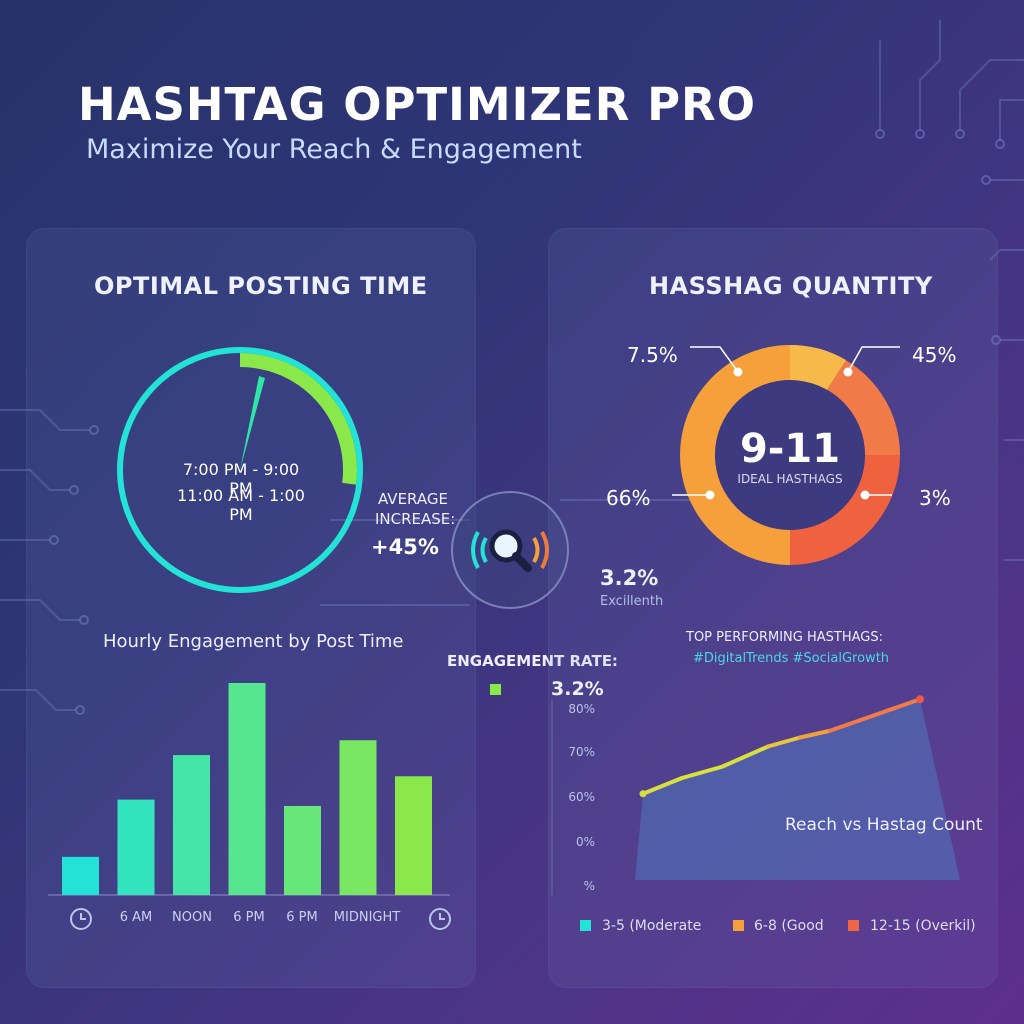 This screenshot has height=1024, width=1024. I want to click on area-chart-tick-label: 70%, so click(581, 752).